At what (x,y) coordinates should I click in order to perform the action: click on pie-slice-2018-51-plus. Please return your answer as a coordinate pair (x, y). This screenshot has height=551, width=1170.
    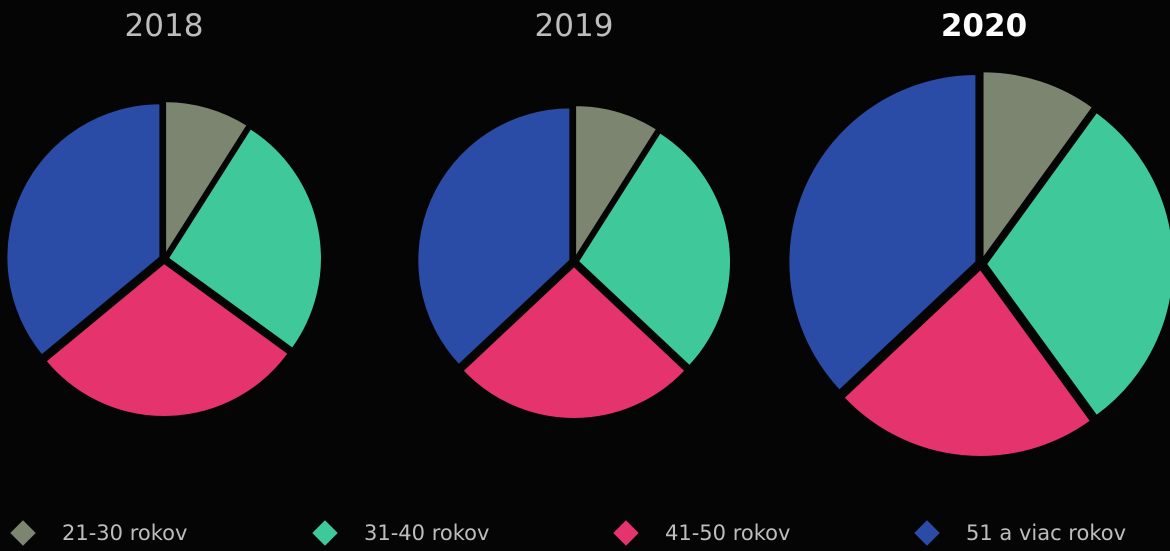
    Looking at the image, I should click on (83, 229).